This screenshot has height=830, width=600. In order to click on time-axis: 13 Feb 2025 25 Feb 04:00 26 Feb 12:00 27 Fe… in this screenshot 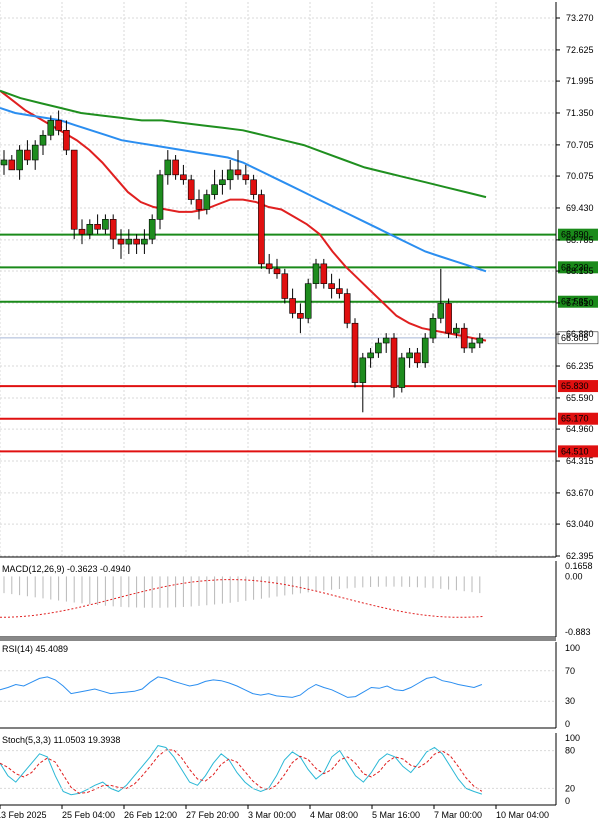, I will do `click(274, 812)`.